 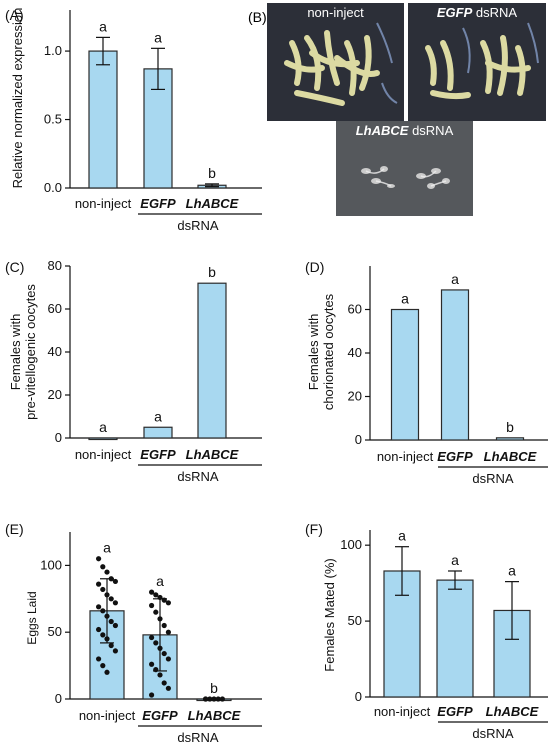 I want to click on y-tick-label: 50, so click(x=55, y=631).